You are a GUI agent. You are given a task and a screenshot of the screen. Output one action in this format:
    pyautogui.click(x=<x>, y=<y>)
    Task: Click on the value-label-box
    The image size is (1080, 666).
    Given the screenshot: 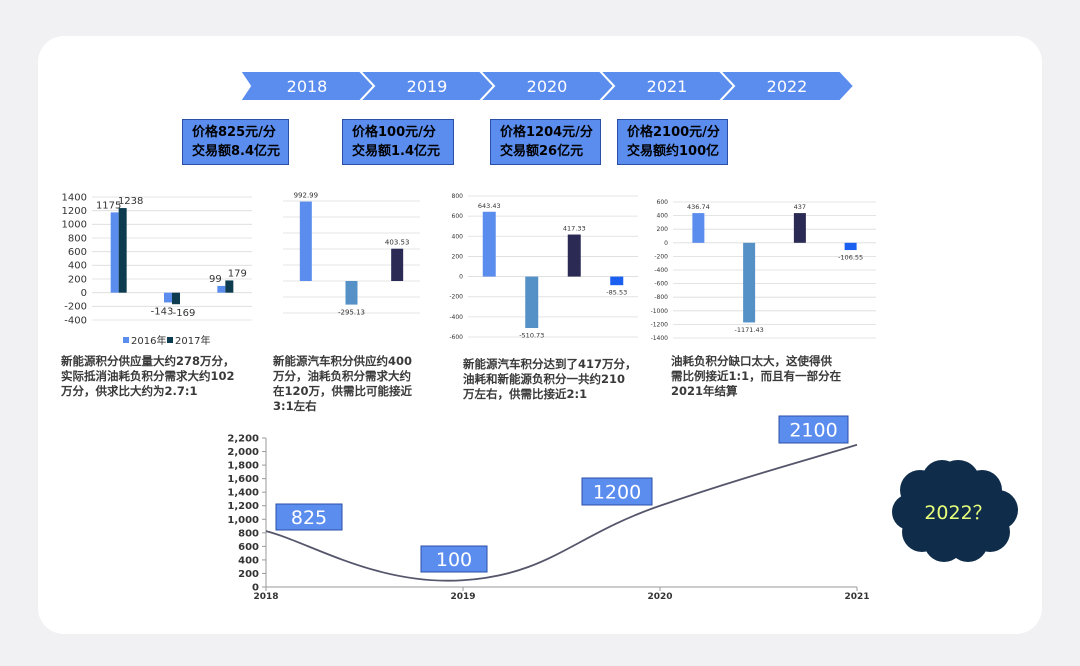 What is the action you would take?
    pyautogui.click(x=309, y=517)
    